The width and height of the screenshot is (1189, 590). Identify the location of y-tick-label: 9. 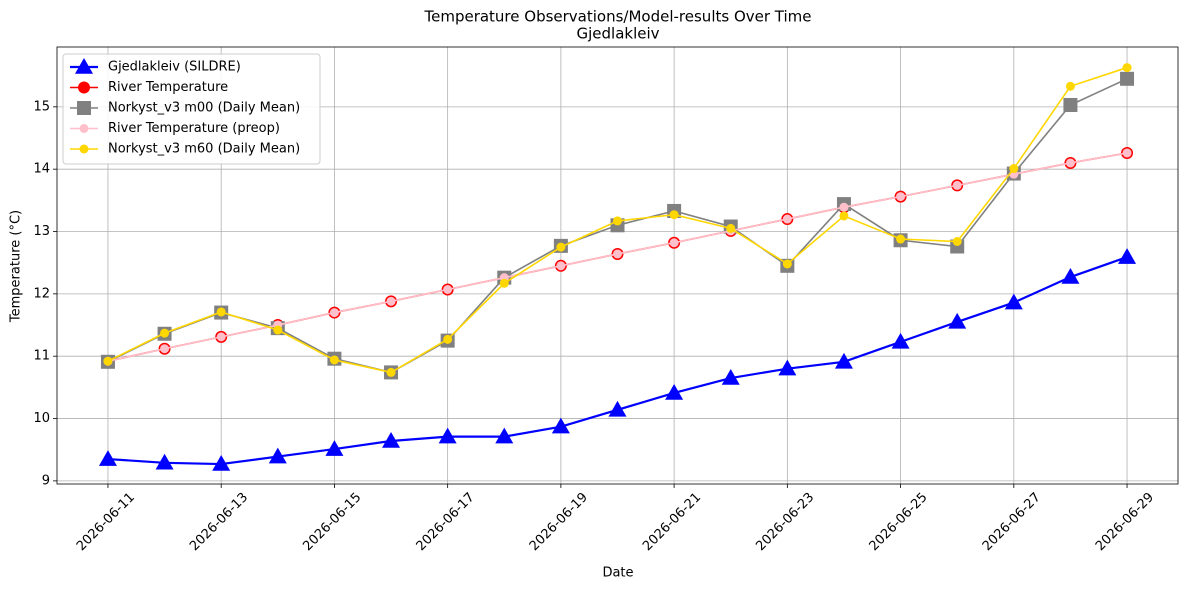
(46, 480).